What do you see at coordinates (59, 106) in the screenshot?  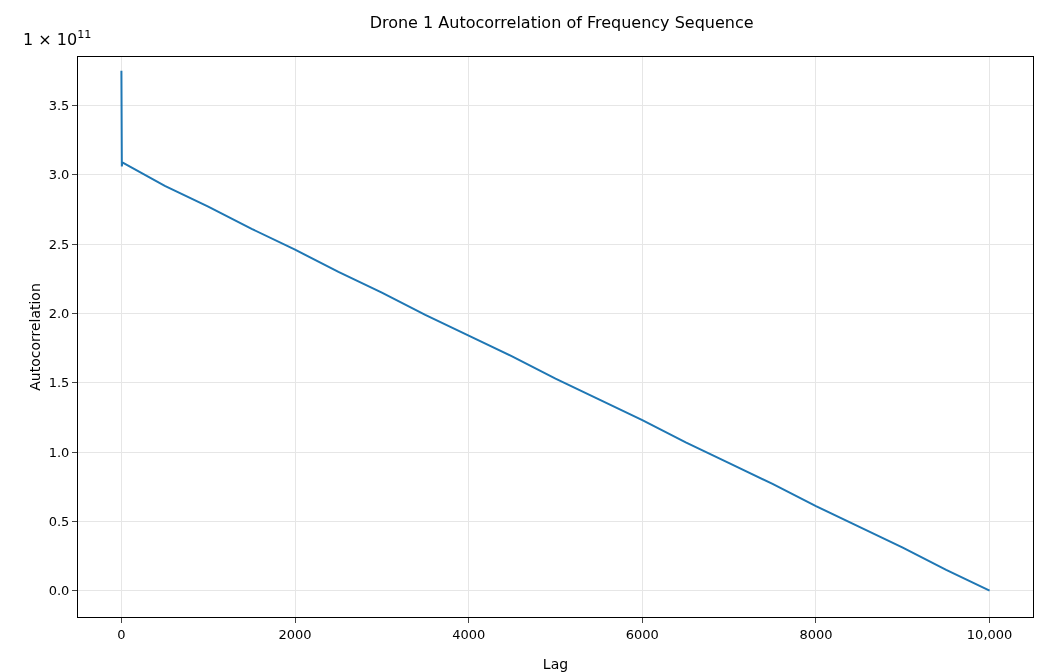 I see `y-tick-label: 3.5` at bounding box center [59, 106].